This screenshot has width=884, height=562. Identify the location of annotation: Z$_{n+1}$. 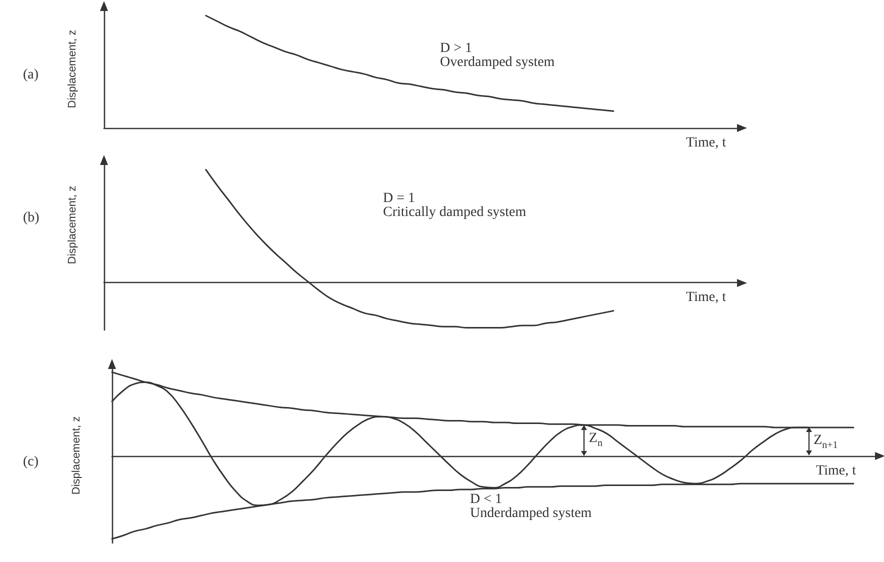
(826, 441).